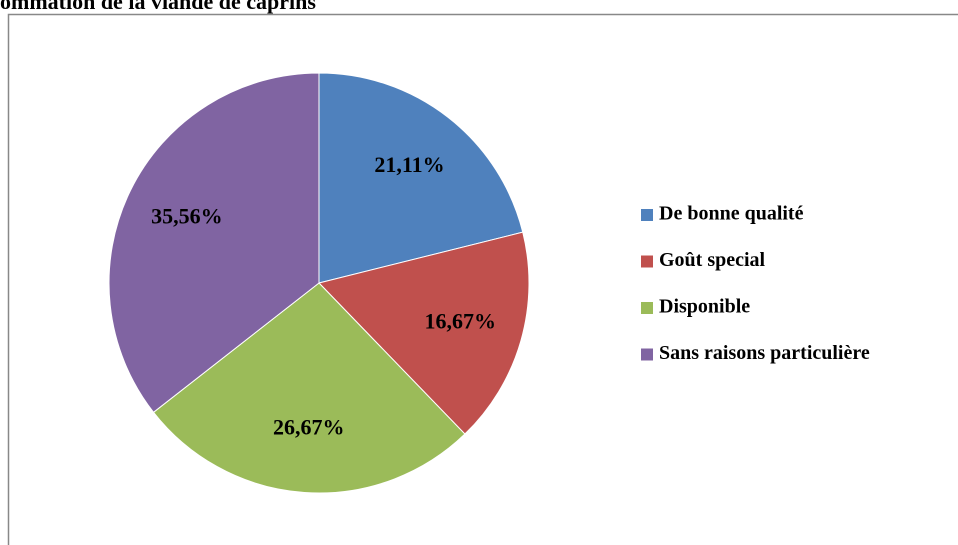 The image size is (958, 545). Describe the element at coordinates (461, 321) in the screenshot. I see `data-label: 16,67%` at that location.